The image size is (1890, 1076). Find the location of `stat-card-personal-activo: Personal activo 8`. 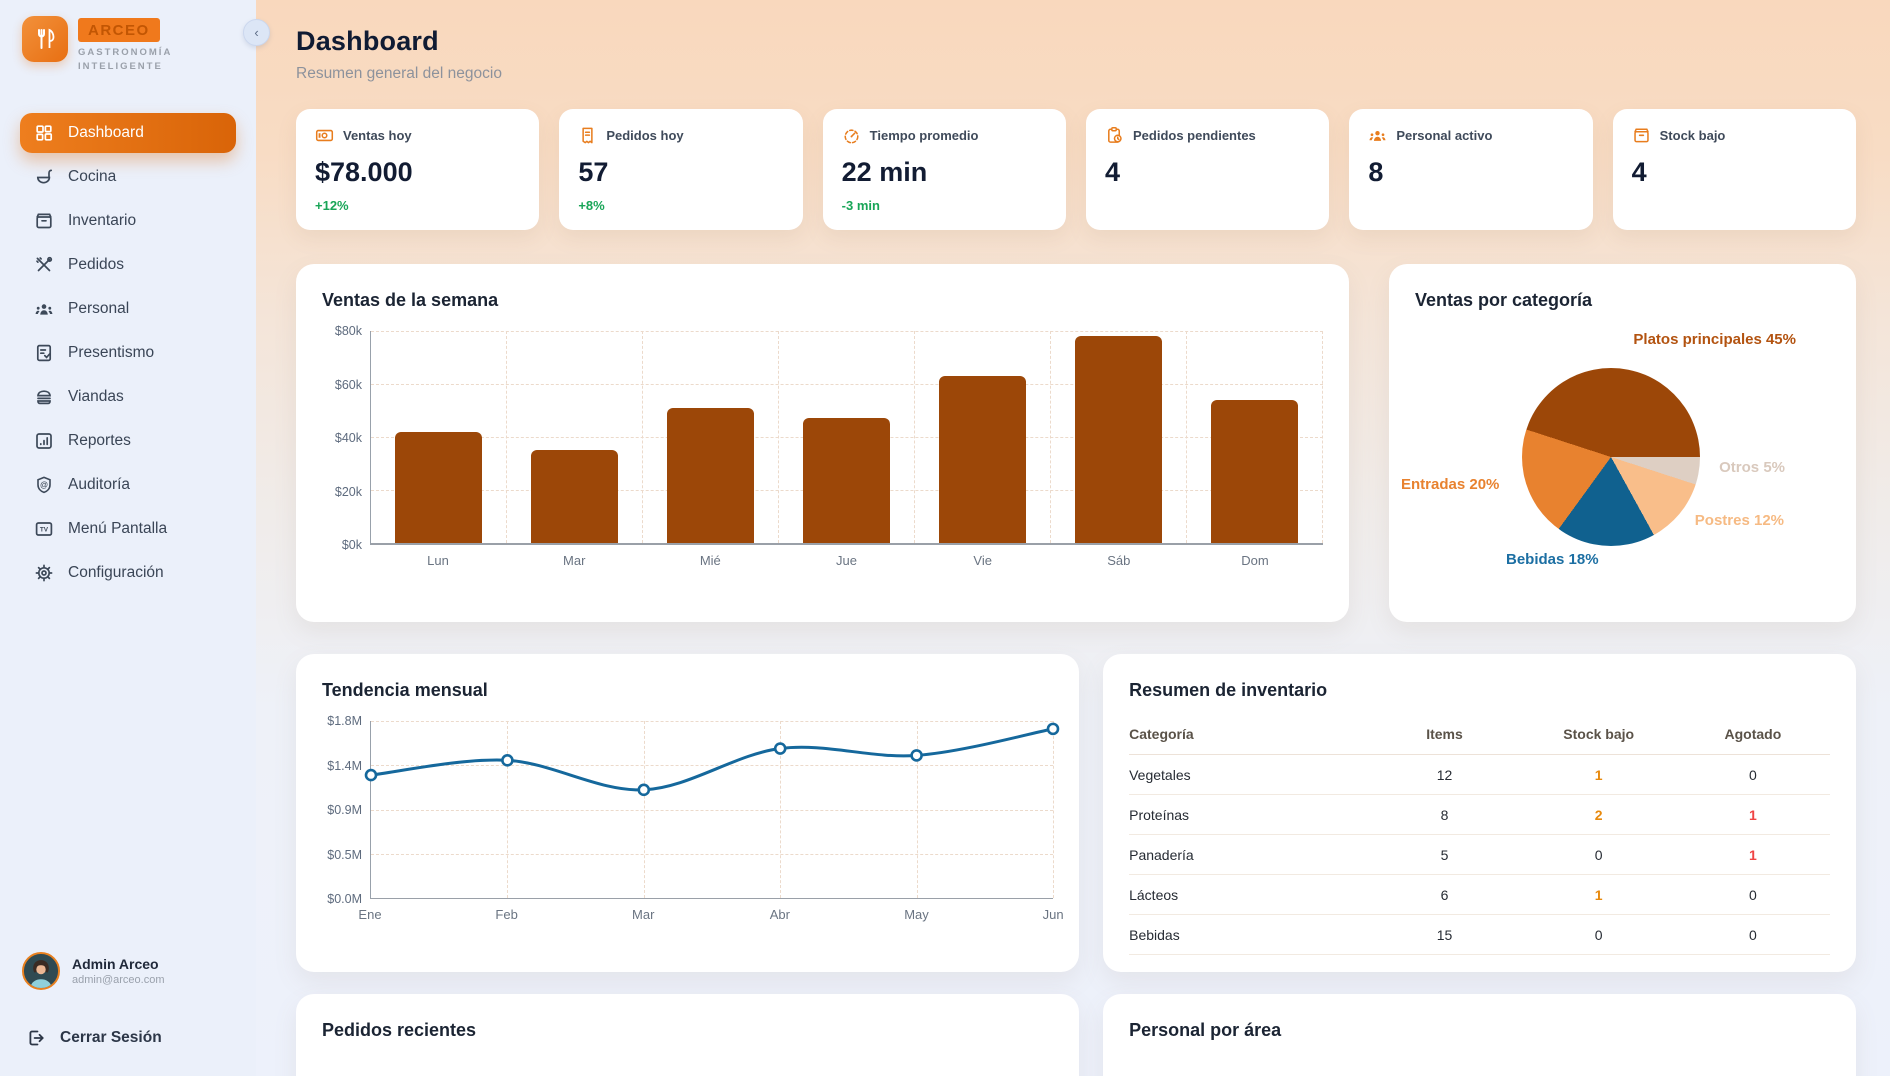

stat-card-personal-activo: Personal activo 8 is located at coordinates (1471, 169).